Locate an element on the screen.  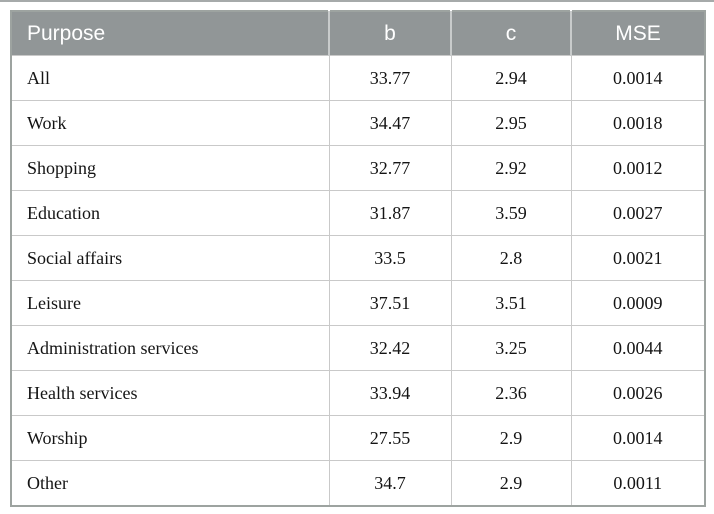
table-row: Education 31.87 3.59 0.0027 is located at coordinates (358, 213).